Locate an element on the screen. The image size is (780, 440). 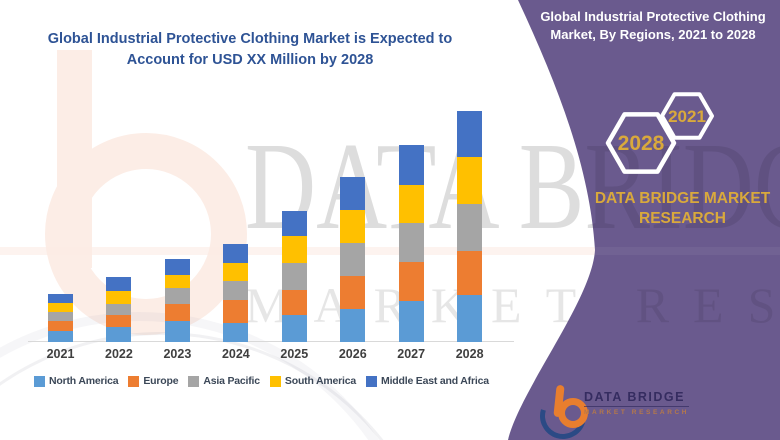
bar-segment-middle-east-and-africa-2028 is located at coordinates (470, 134).